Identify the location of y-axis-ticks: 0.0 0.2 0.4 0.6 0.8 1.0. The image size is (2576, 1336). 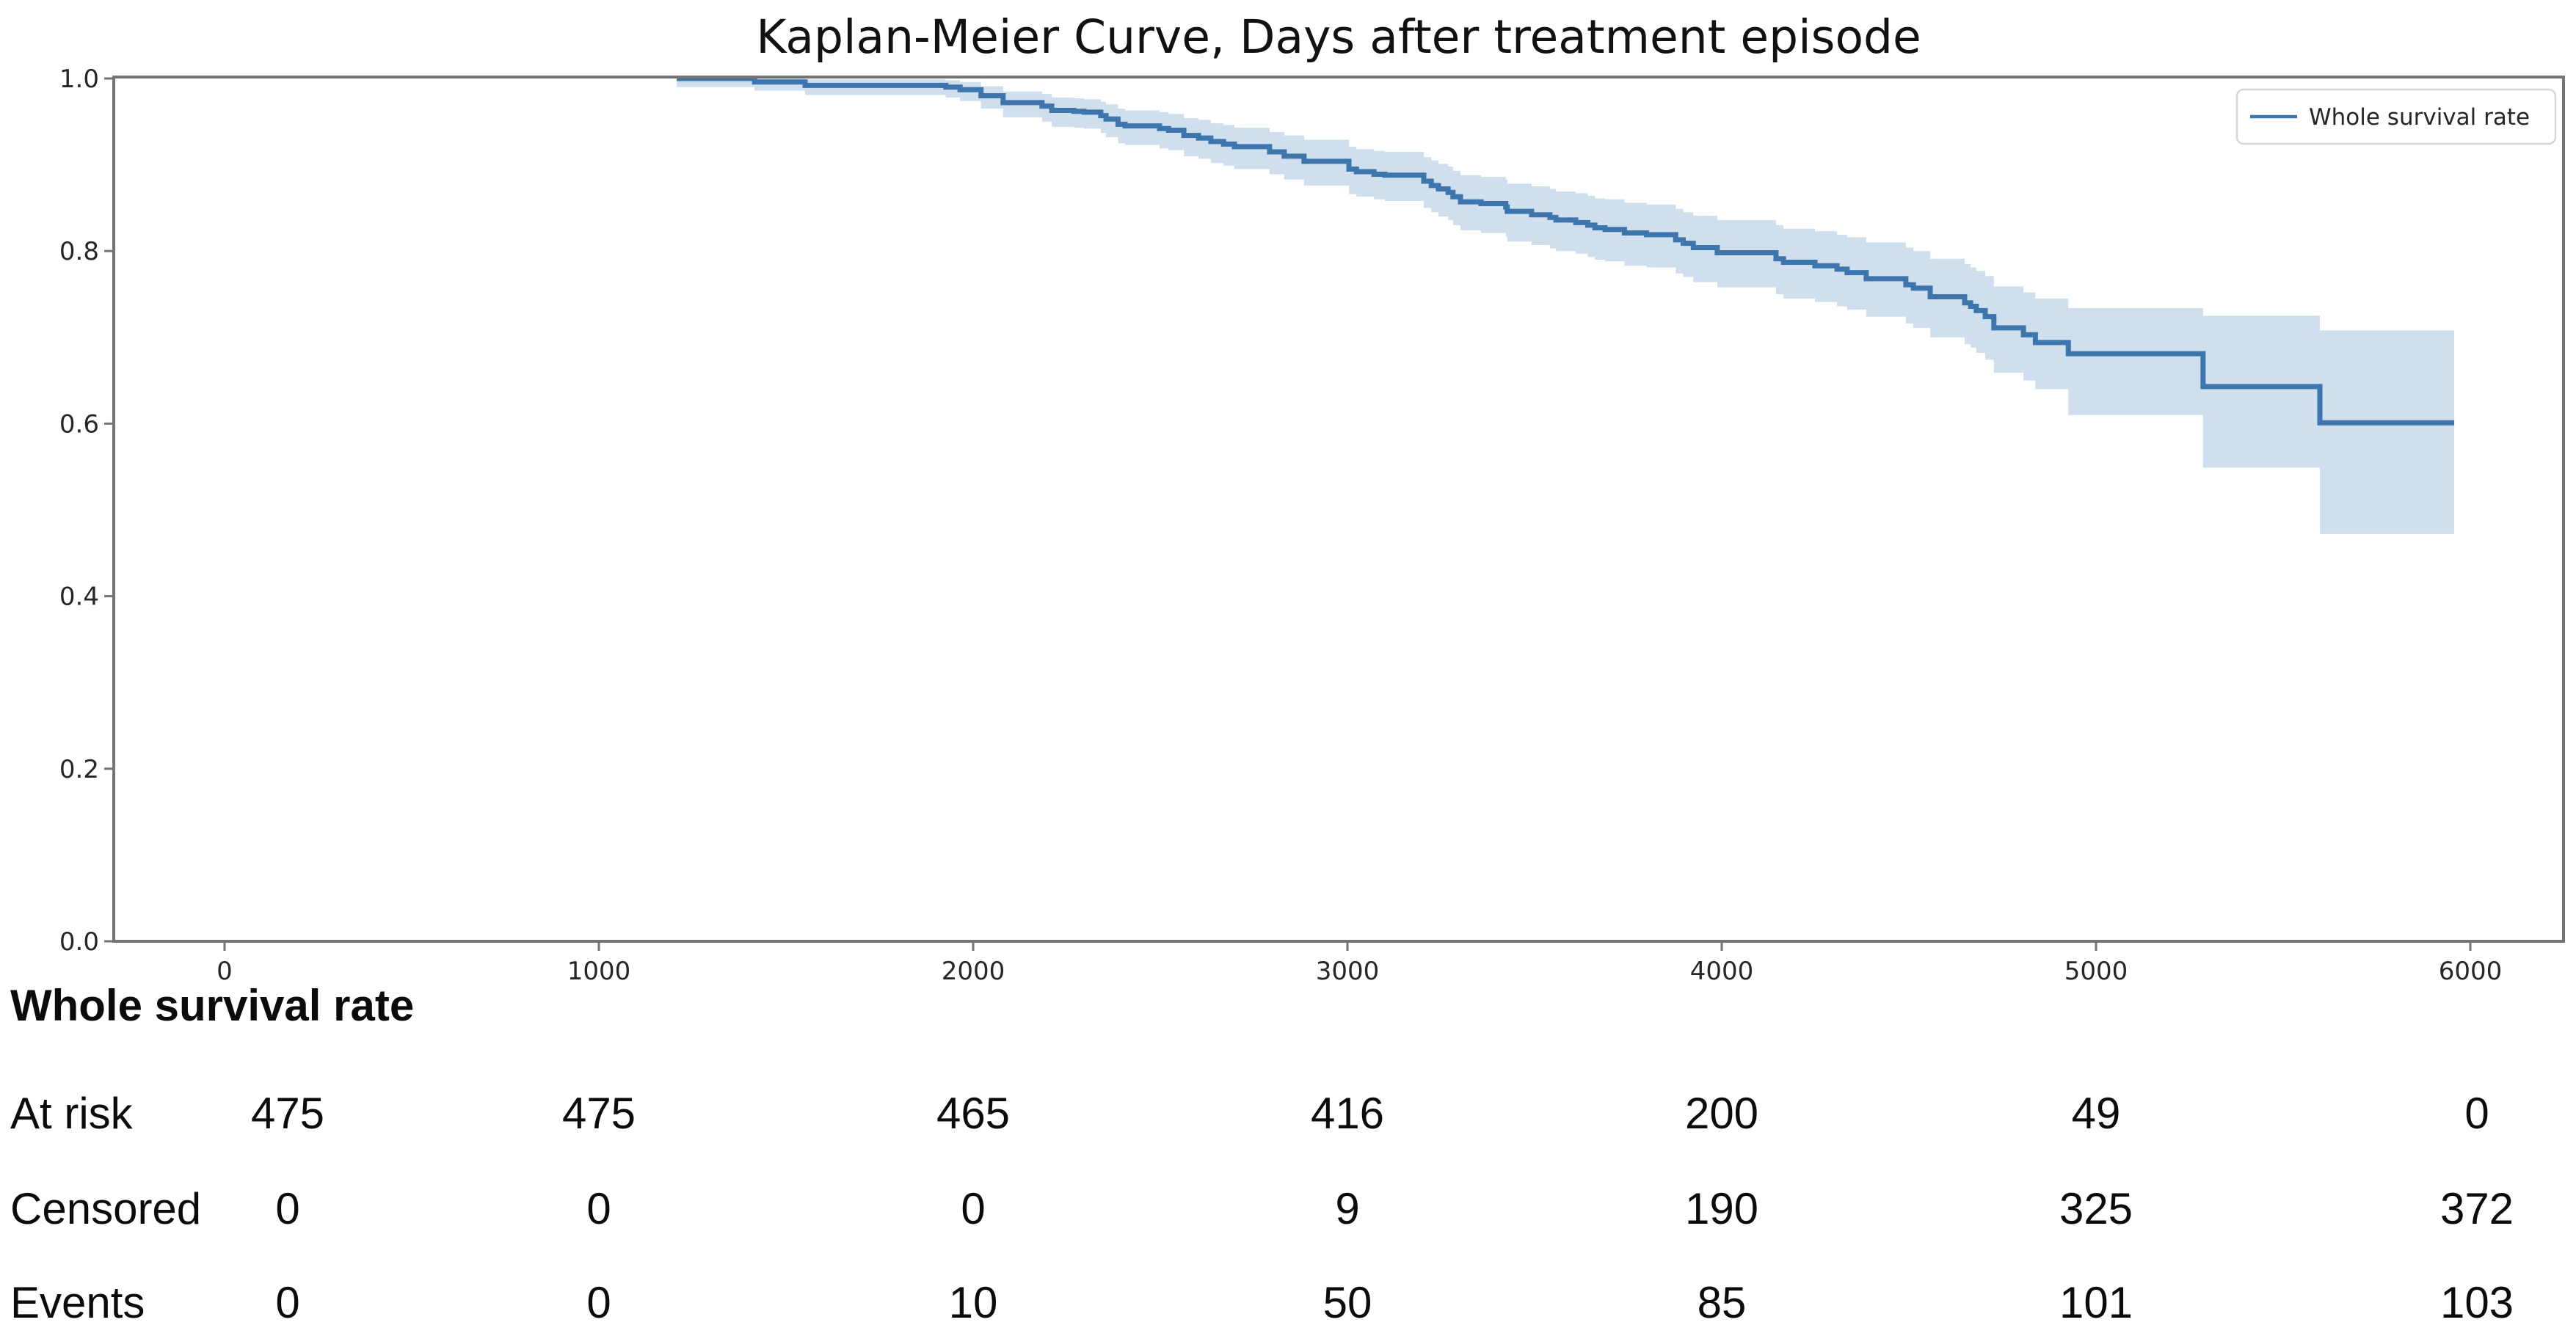
(86, 511).